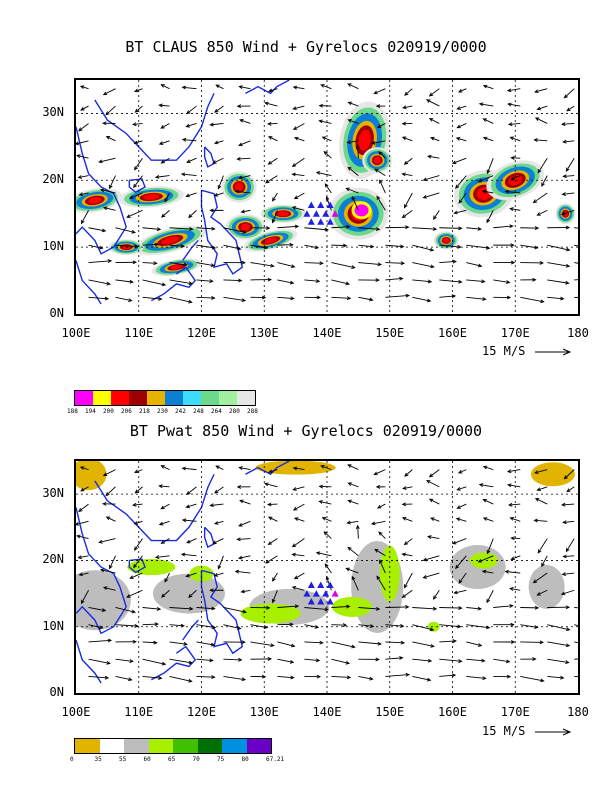  What do you see at coordinates (196, 759) in the screenshot?
I see `colorbar-tick-label: 70` at bounding box center [196, 759].